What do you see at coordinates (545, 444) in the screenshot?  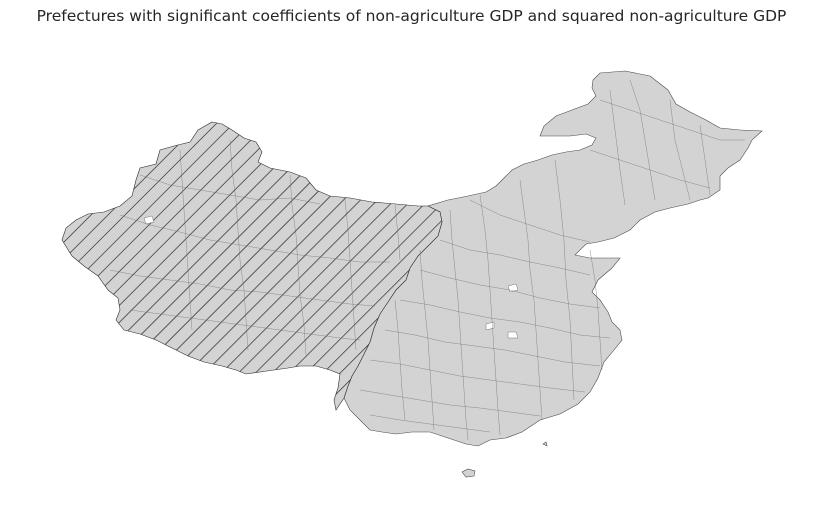 I see `small-island` at bounding box center [545, 444].